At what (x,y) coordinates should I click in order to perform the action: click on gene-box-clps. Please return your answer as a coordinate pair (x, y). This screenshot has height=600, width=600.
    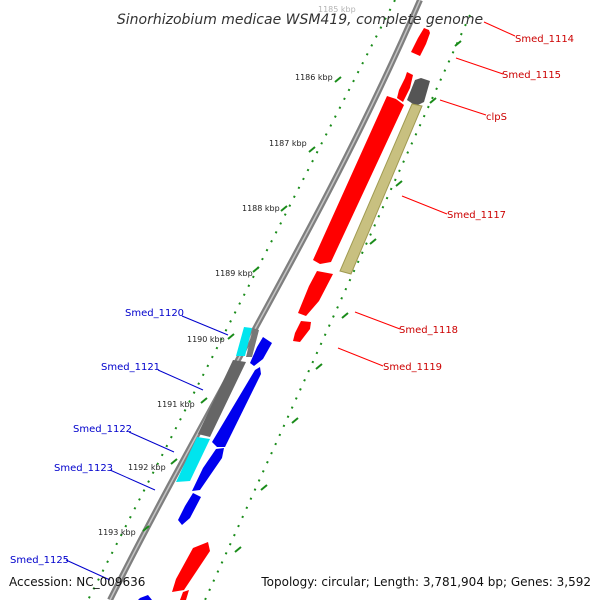
    Looking at the image, I should click on (418, 92).